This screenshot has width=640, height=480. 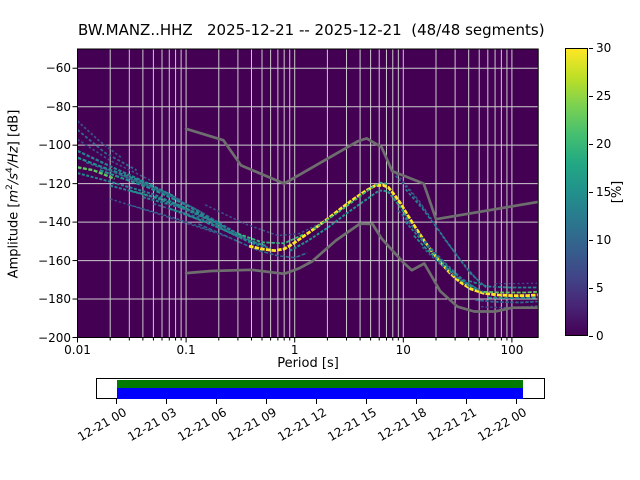 What do you see at coordinates (604, 144) in the screenshot?
I see `colorbar-tick-label: 20` at bounding box center [604, 144].